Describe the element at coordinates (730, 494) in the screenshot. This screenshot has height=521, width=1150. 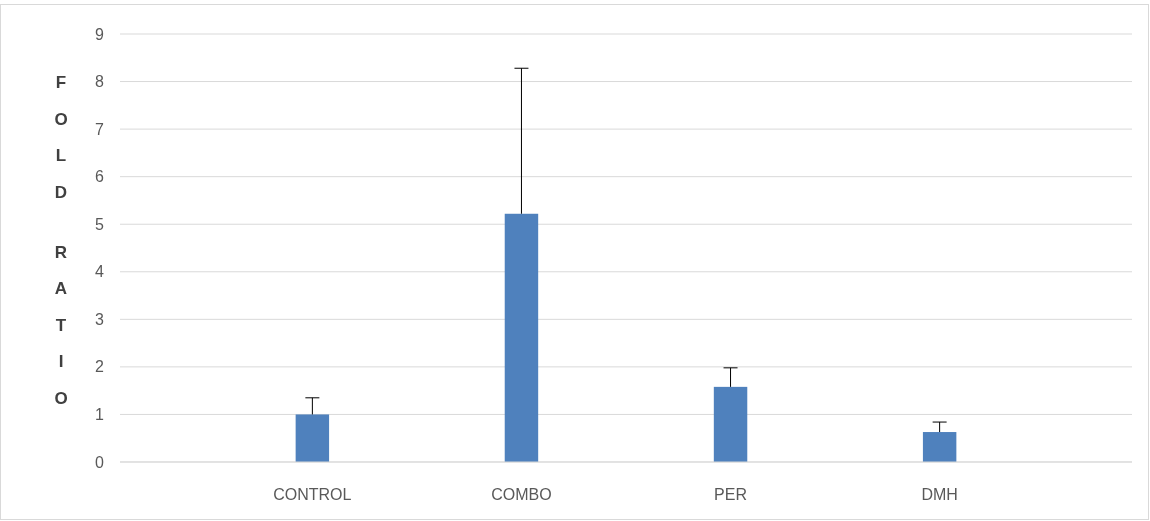
I see `x-tick-label: PER` at that location.